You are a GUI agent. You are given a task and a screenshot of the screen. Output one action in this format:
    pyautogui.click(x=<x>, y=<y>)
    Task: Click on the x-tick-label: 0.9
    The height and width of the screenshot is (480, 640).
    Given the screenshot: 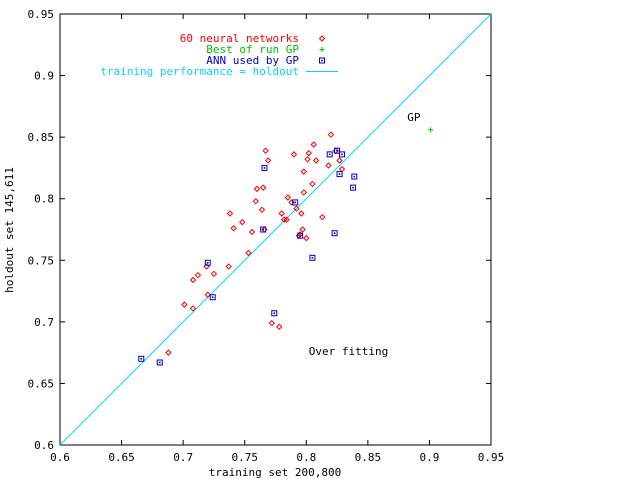 What is the action you would take?
    pyautogui.click(x=429, y=457)
    